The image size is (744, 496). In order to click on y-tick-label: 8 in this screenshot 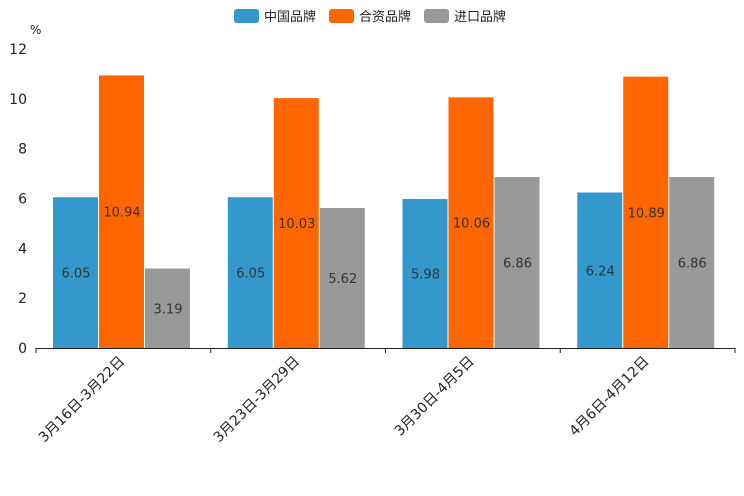, I will do `click(22, 150)`.